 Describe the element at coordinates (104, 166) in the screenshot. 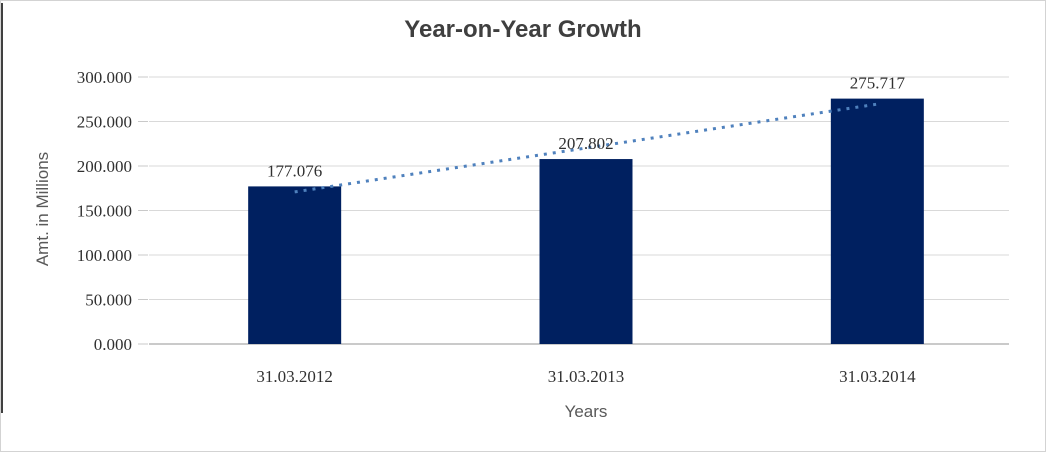

I see `y-tick-label: 200.000` at that location.